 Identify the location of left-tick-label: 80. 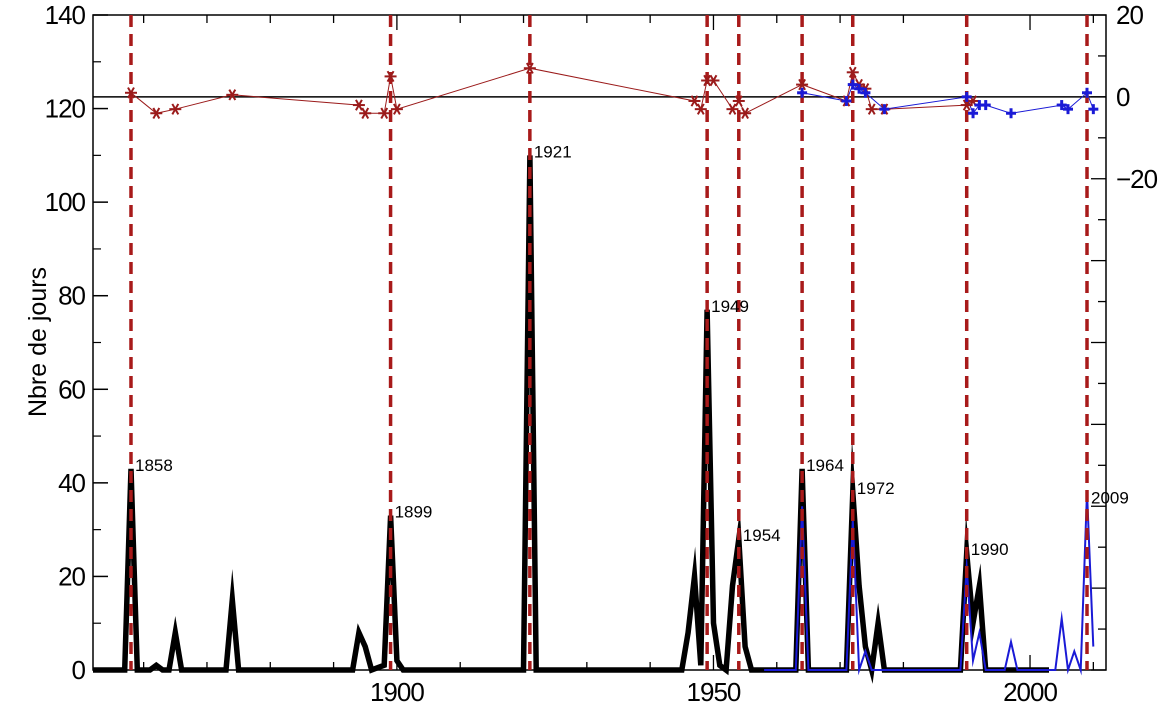
(71, 296).